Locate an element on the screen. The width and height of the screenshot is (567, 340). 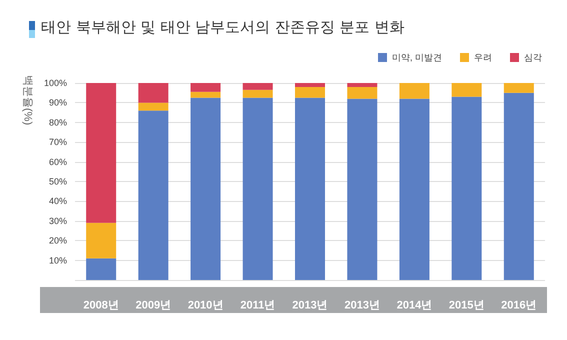
y-tick-label: 100% is located at coordinates (55, 83).